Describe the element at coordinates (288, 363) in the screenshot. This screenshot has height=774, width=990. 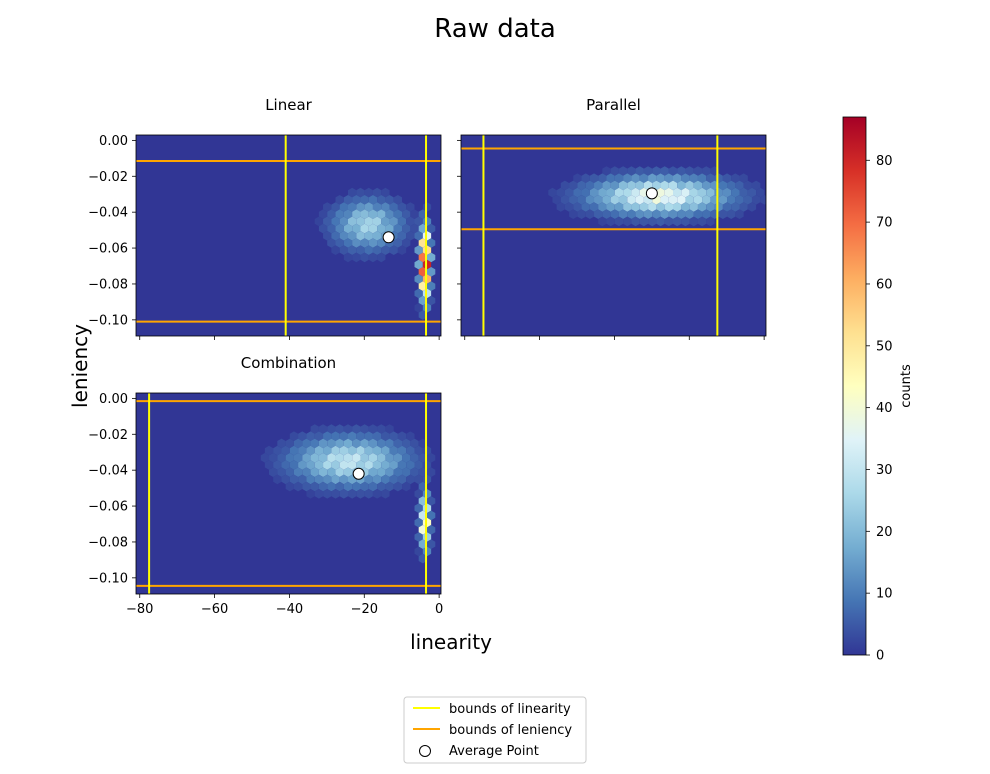
I see `subplot-title: Combination` at that location.